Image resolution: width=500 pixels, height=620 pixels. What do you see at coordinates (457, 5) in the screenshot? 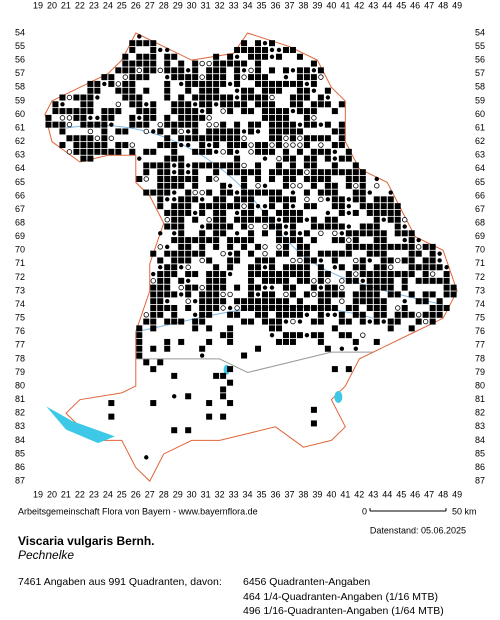
I see `column-label: 49` at bounding box center [457, 5].